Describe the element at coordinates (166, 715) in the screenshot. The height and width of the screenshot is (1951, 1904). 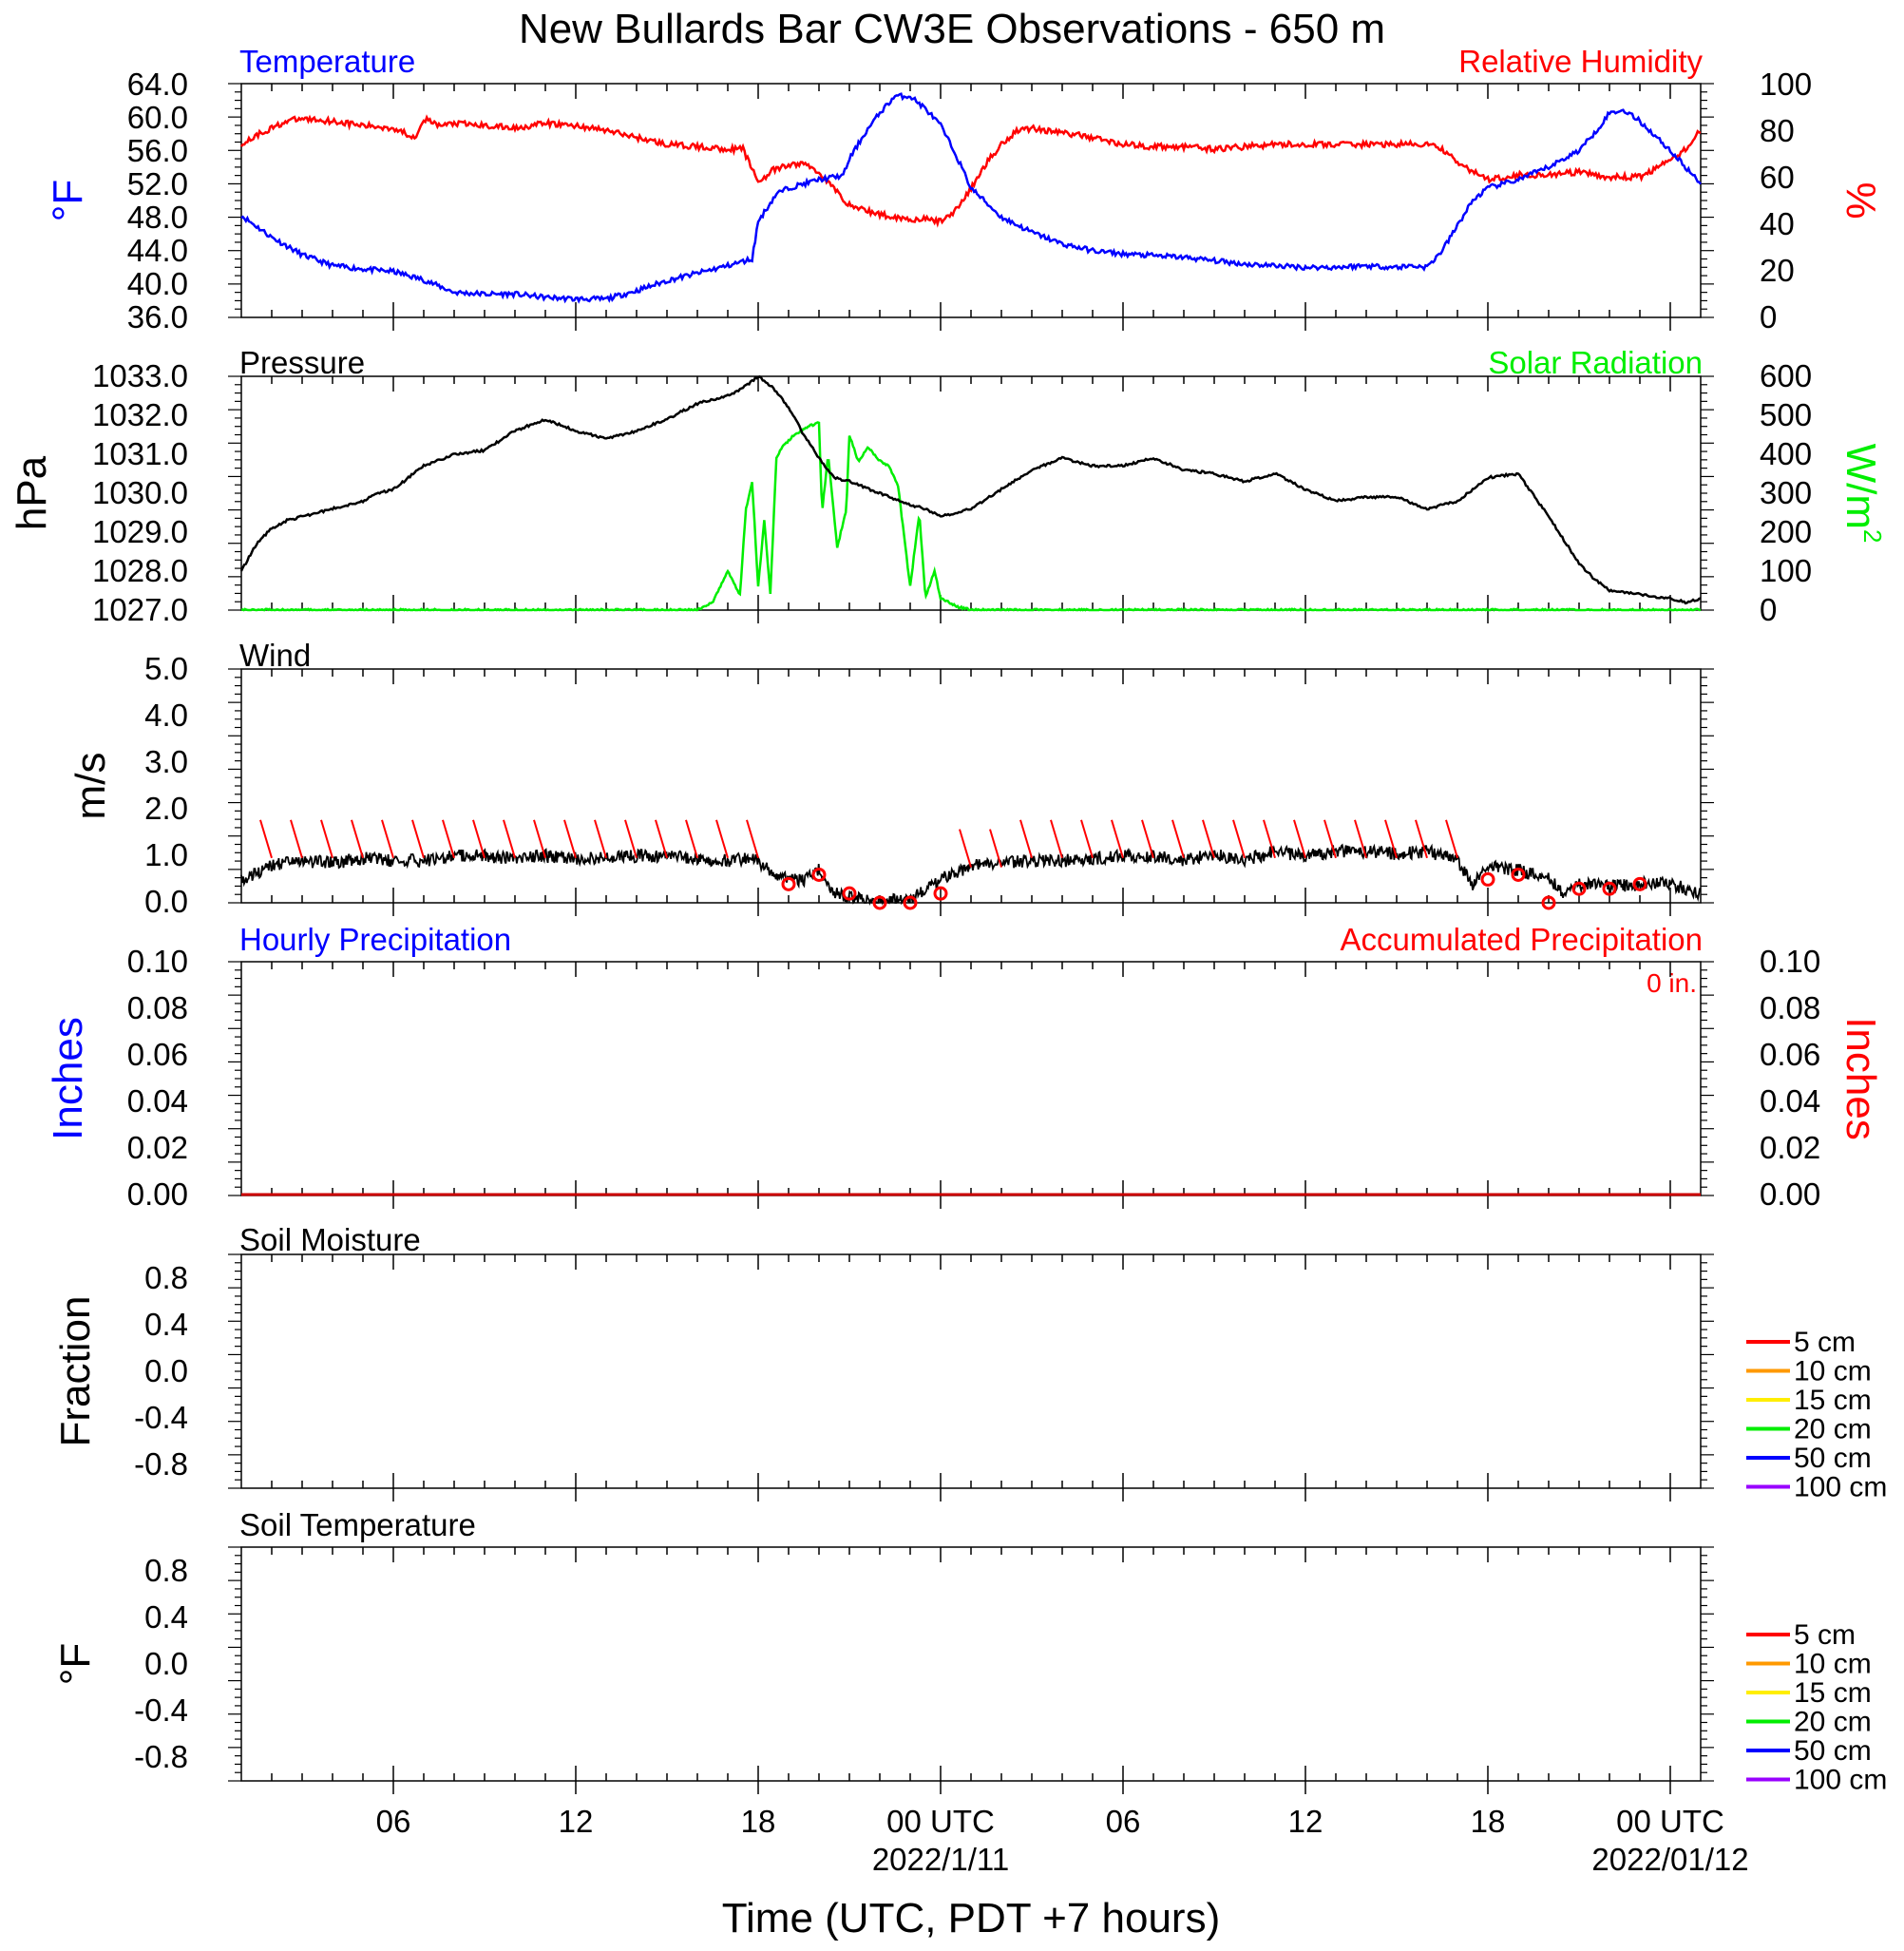
I see `wind-tick-label: 4.0` at that location.